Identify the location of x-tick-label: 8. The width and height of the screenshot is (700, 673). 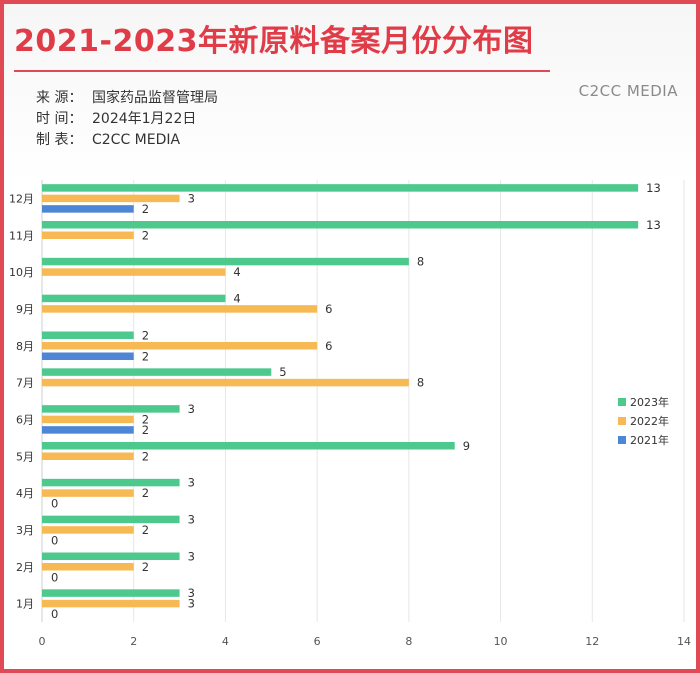
(408, 641).